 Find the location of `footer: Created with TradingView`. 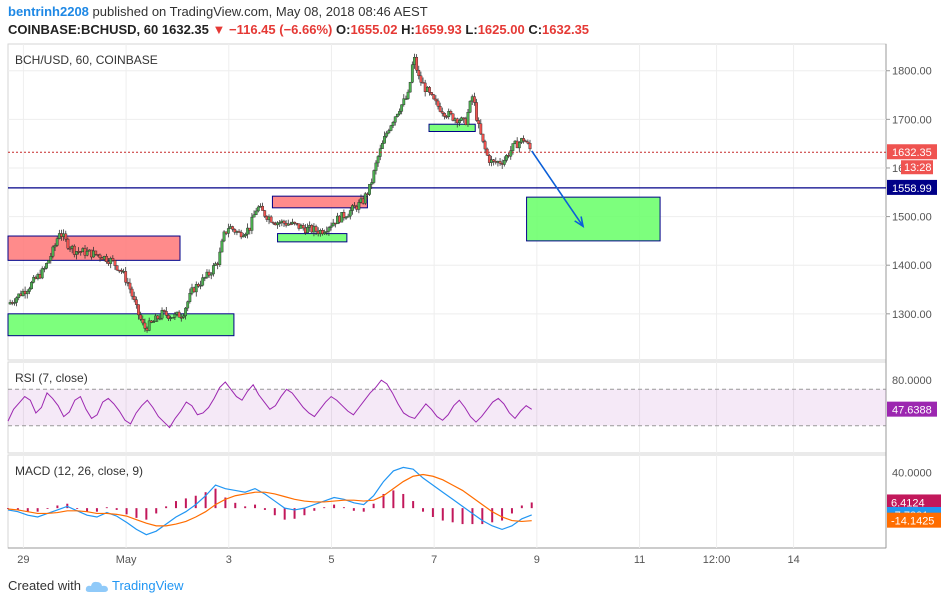

footer: Created with TradingView is located at coordinates (96, 586).